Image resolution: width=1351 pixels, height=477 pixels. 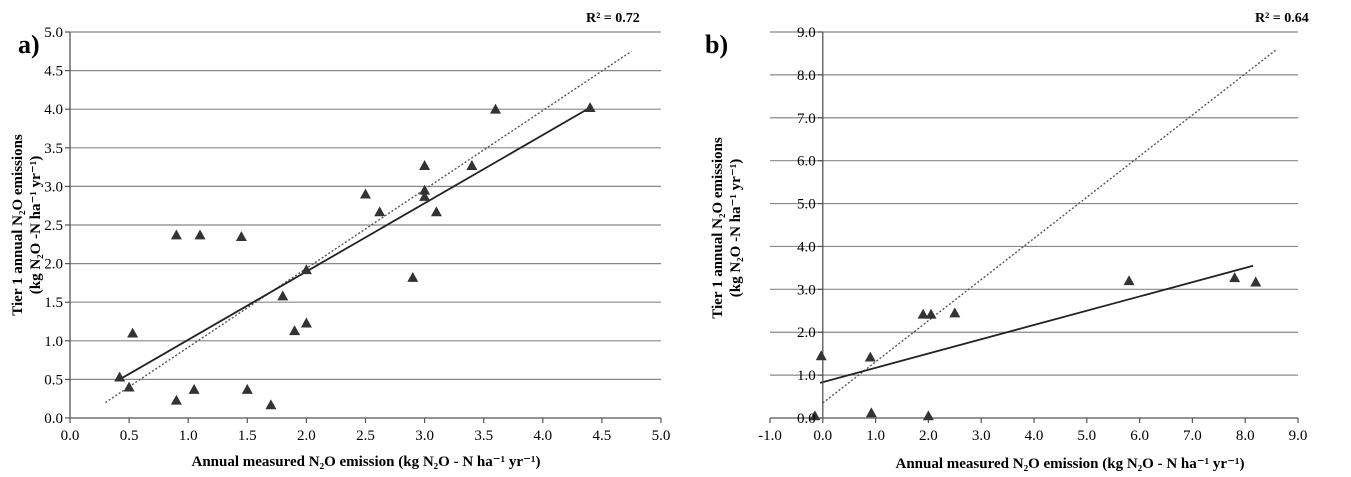 What do you see at coordinates (1298, 436) in the screenshot?
I see `x-tick-label-b-10: 9.0` at bounding box center [1298, 436].